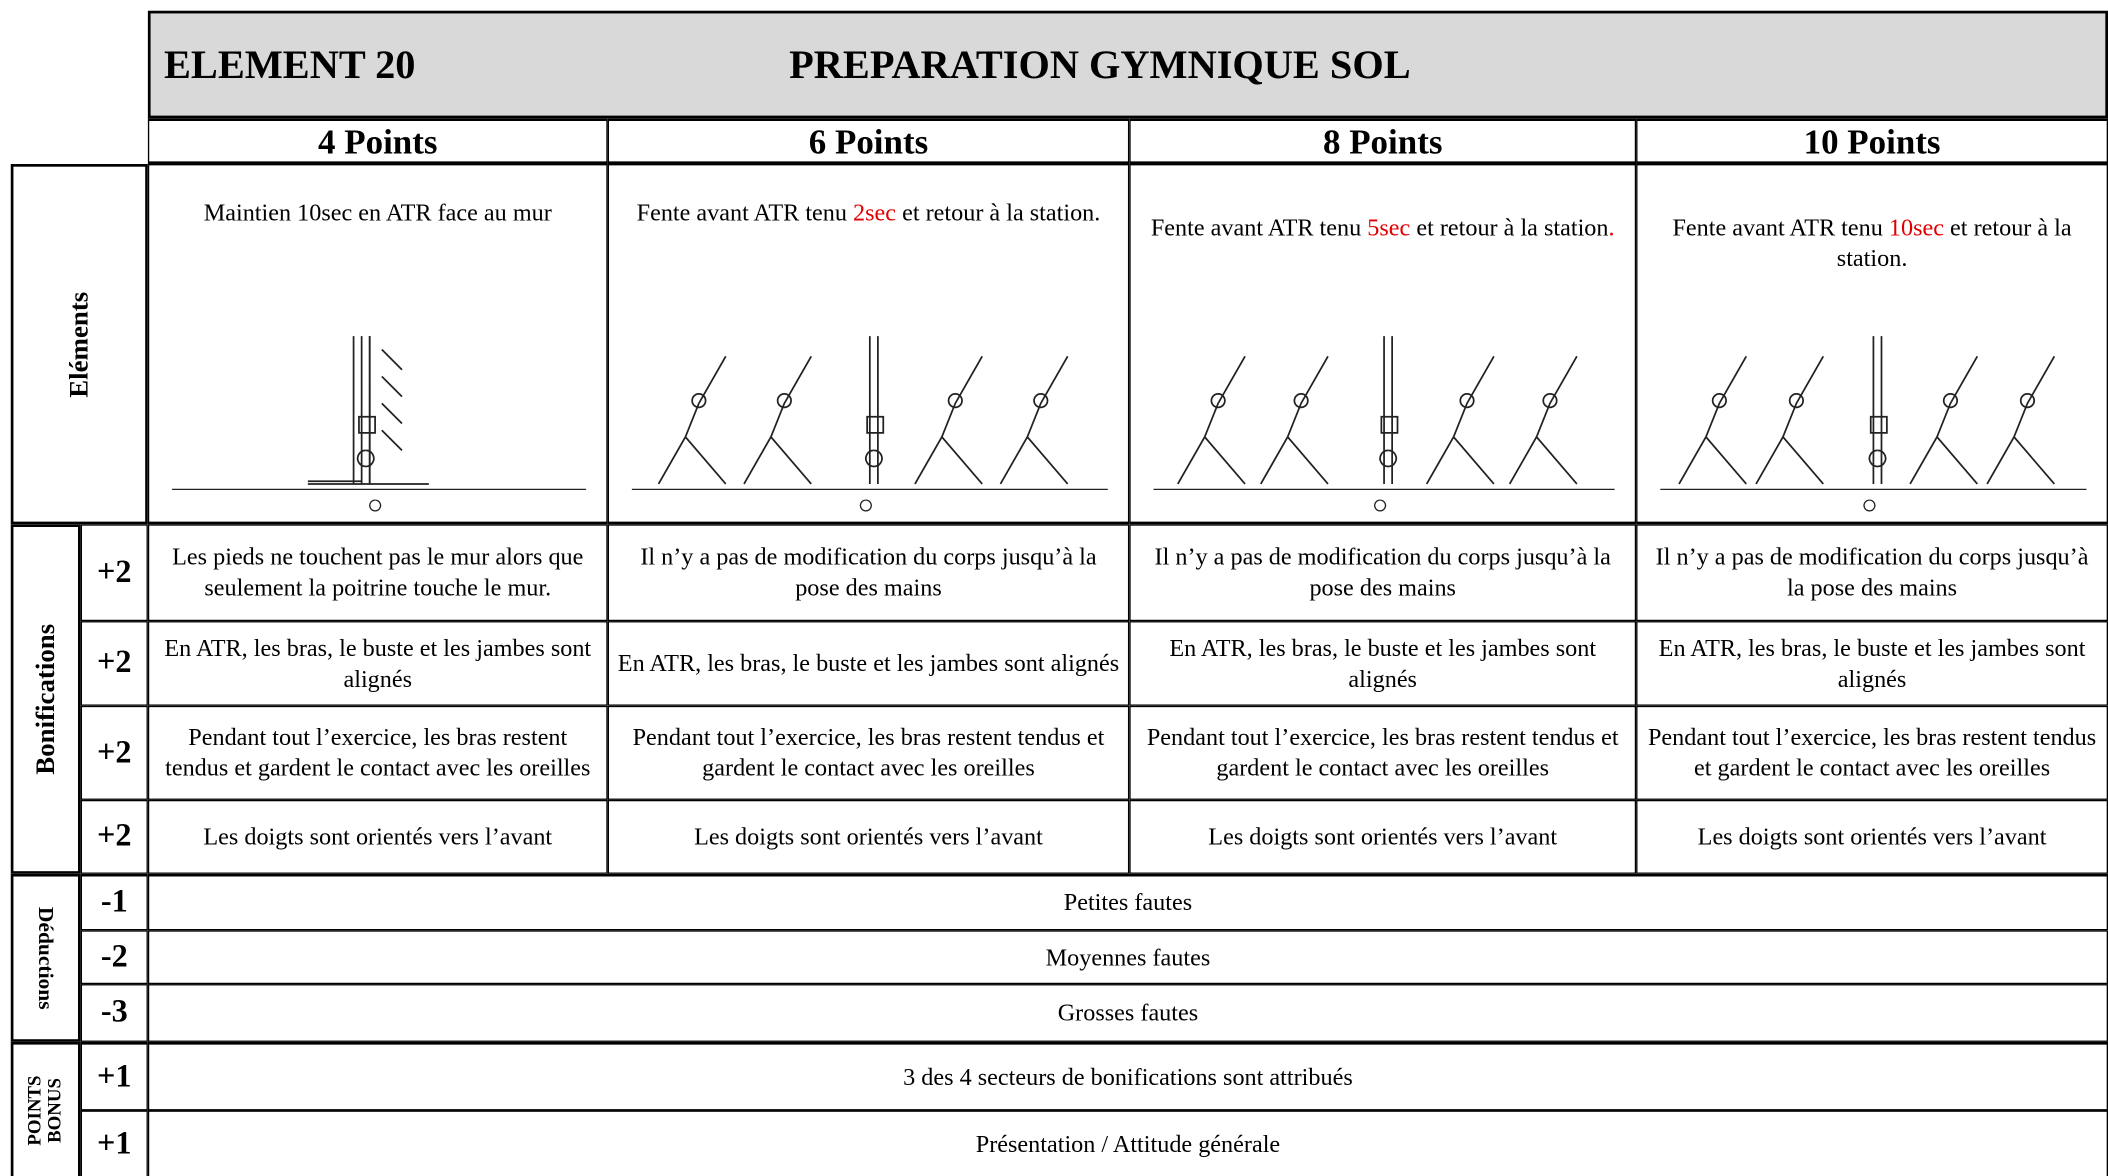 The height and width of the screenshot is (1176, 2108). I want to click on deduction-cell: Petites fautes, so click(1127, 902).